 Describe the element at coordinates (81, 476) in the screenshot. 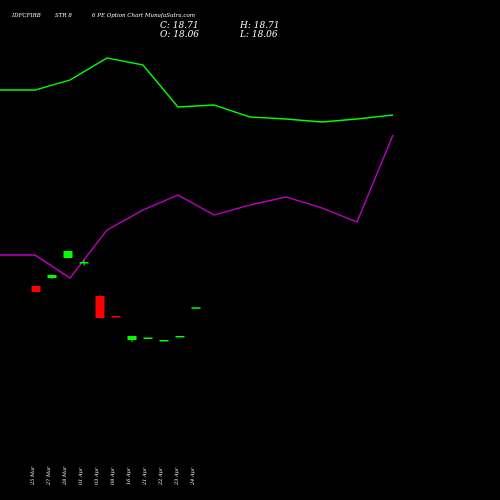

I see `x-tick-label: 01 Apr` at that location.